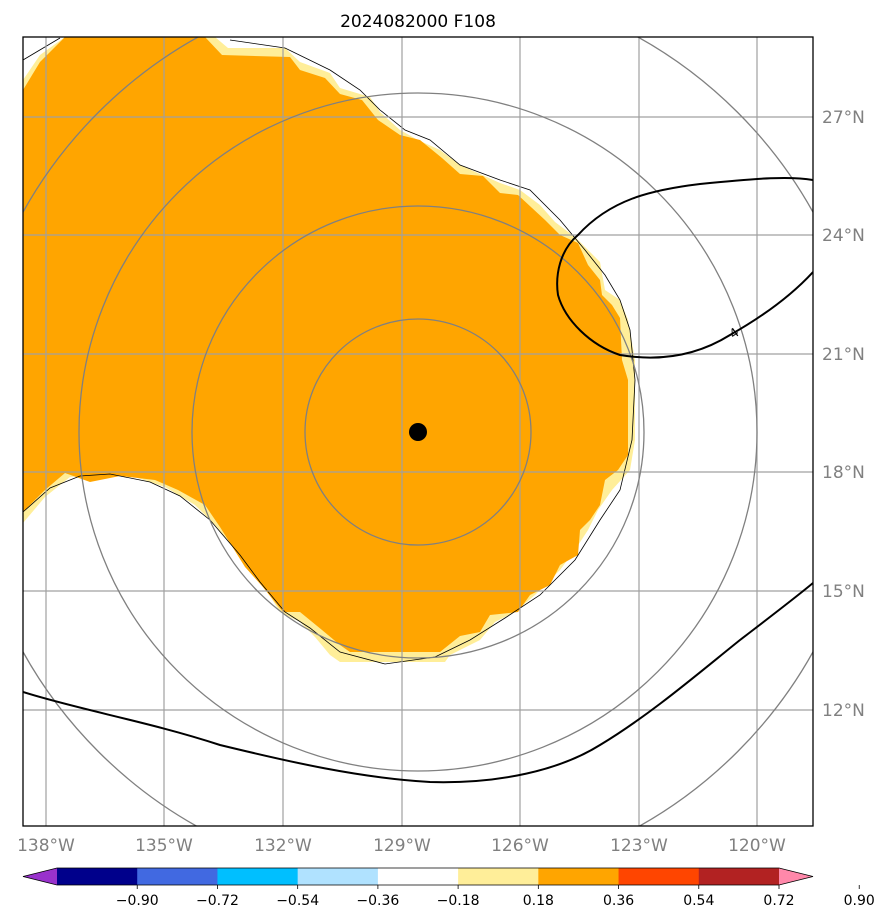 This screenshot has width=884, height=924. I want to click on colorbar-tick-label: 0.90, so click(859, 901).